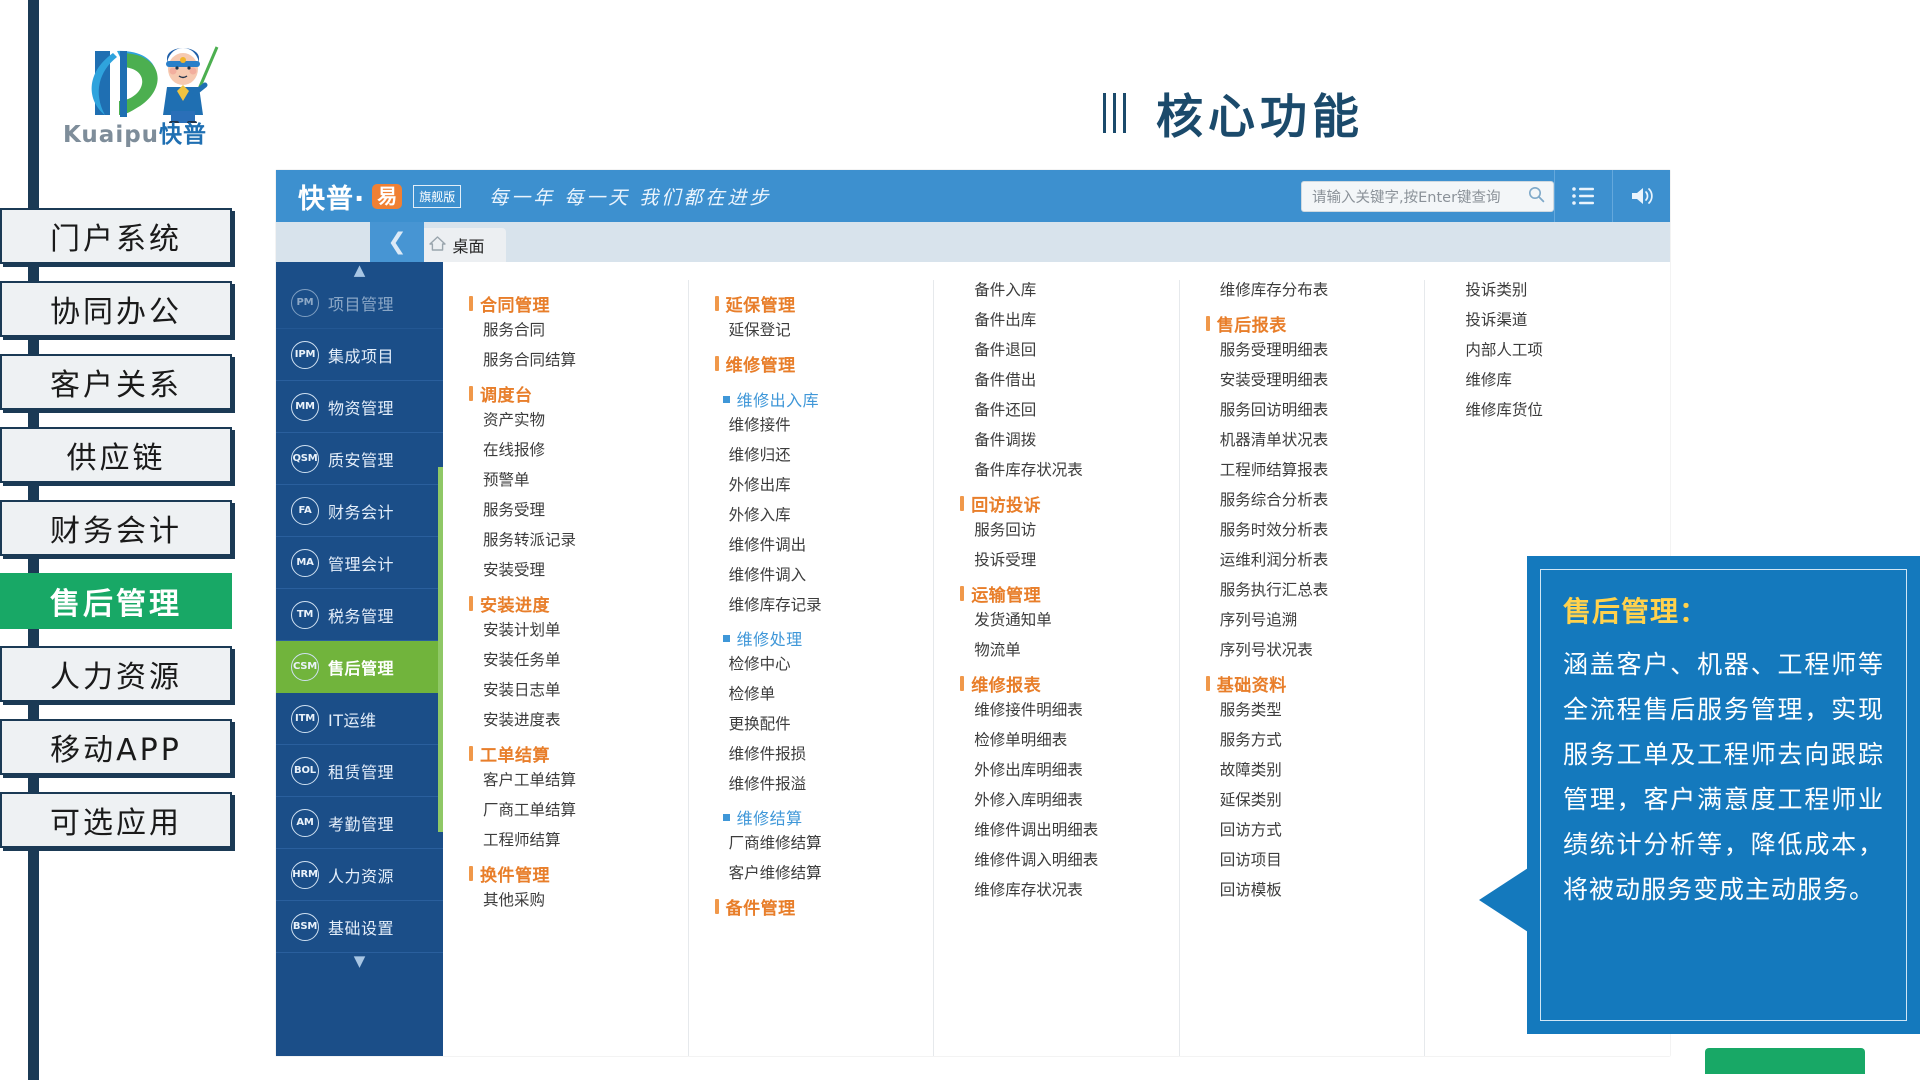 The height and width of the screenshot is (1080, 1920). What do you see at coordinates (522, 690) in the screenshot?
I see `menu-item: 安装日志单` at bounding box center [522, 690].